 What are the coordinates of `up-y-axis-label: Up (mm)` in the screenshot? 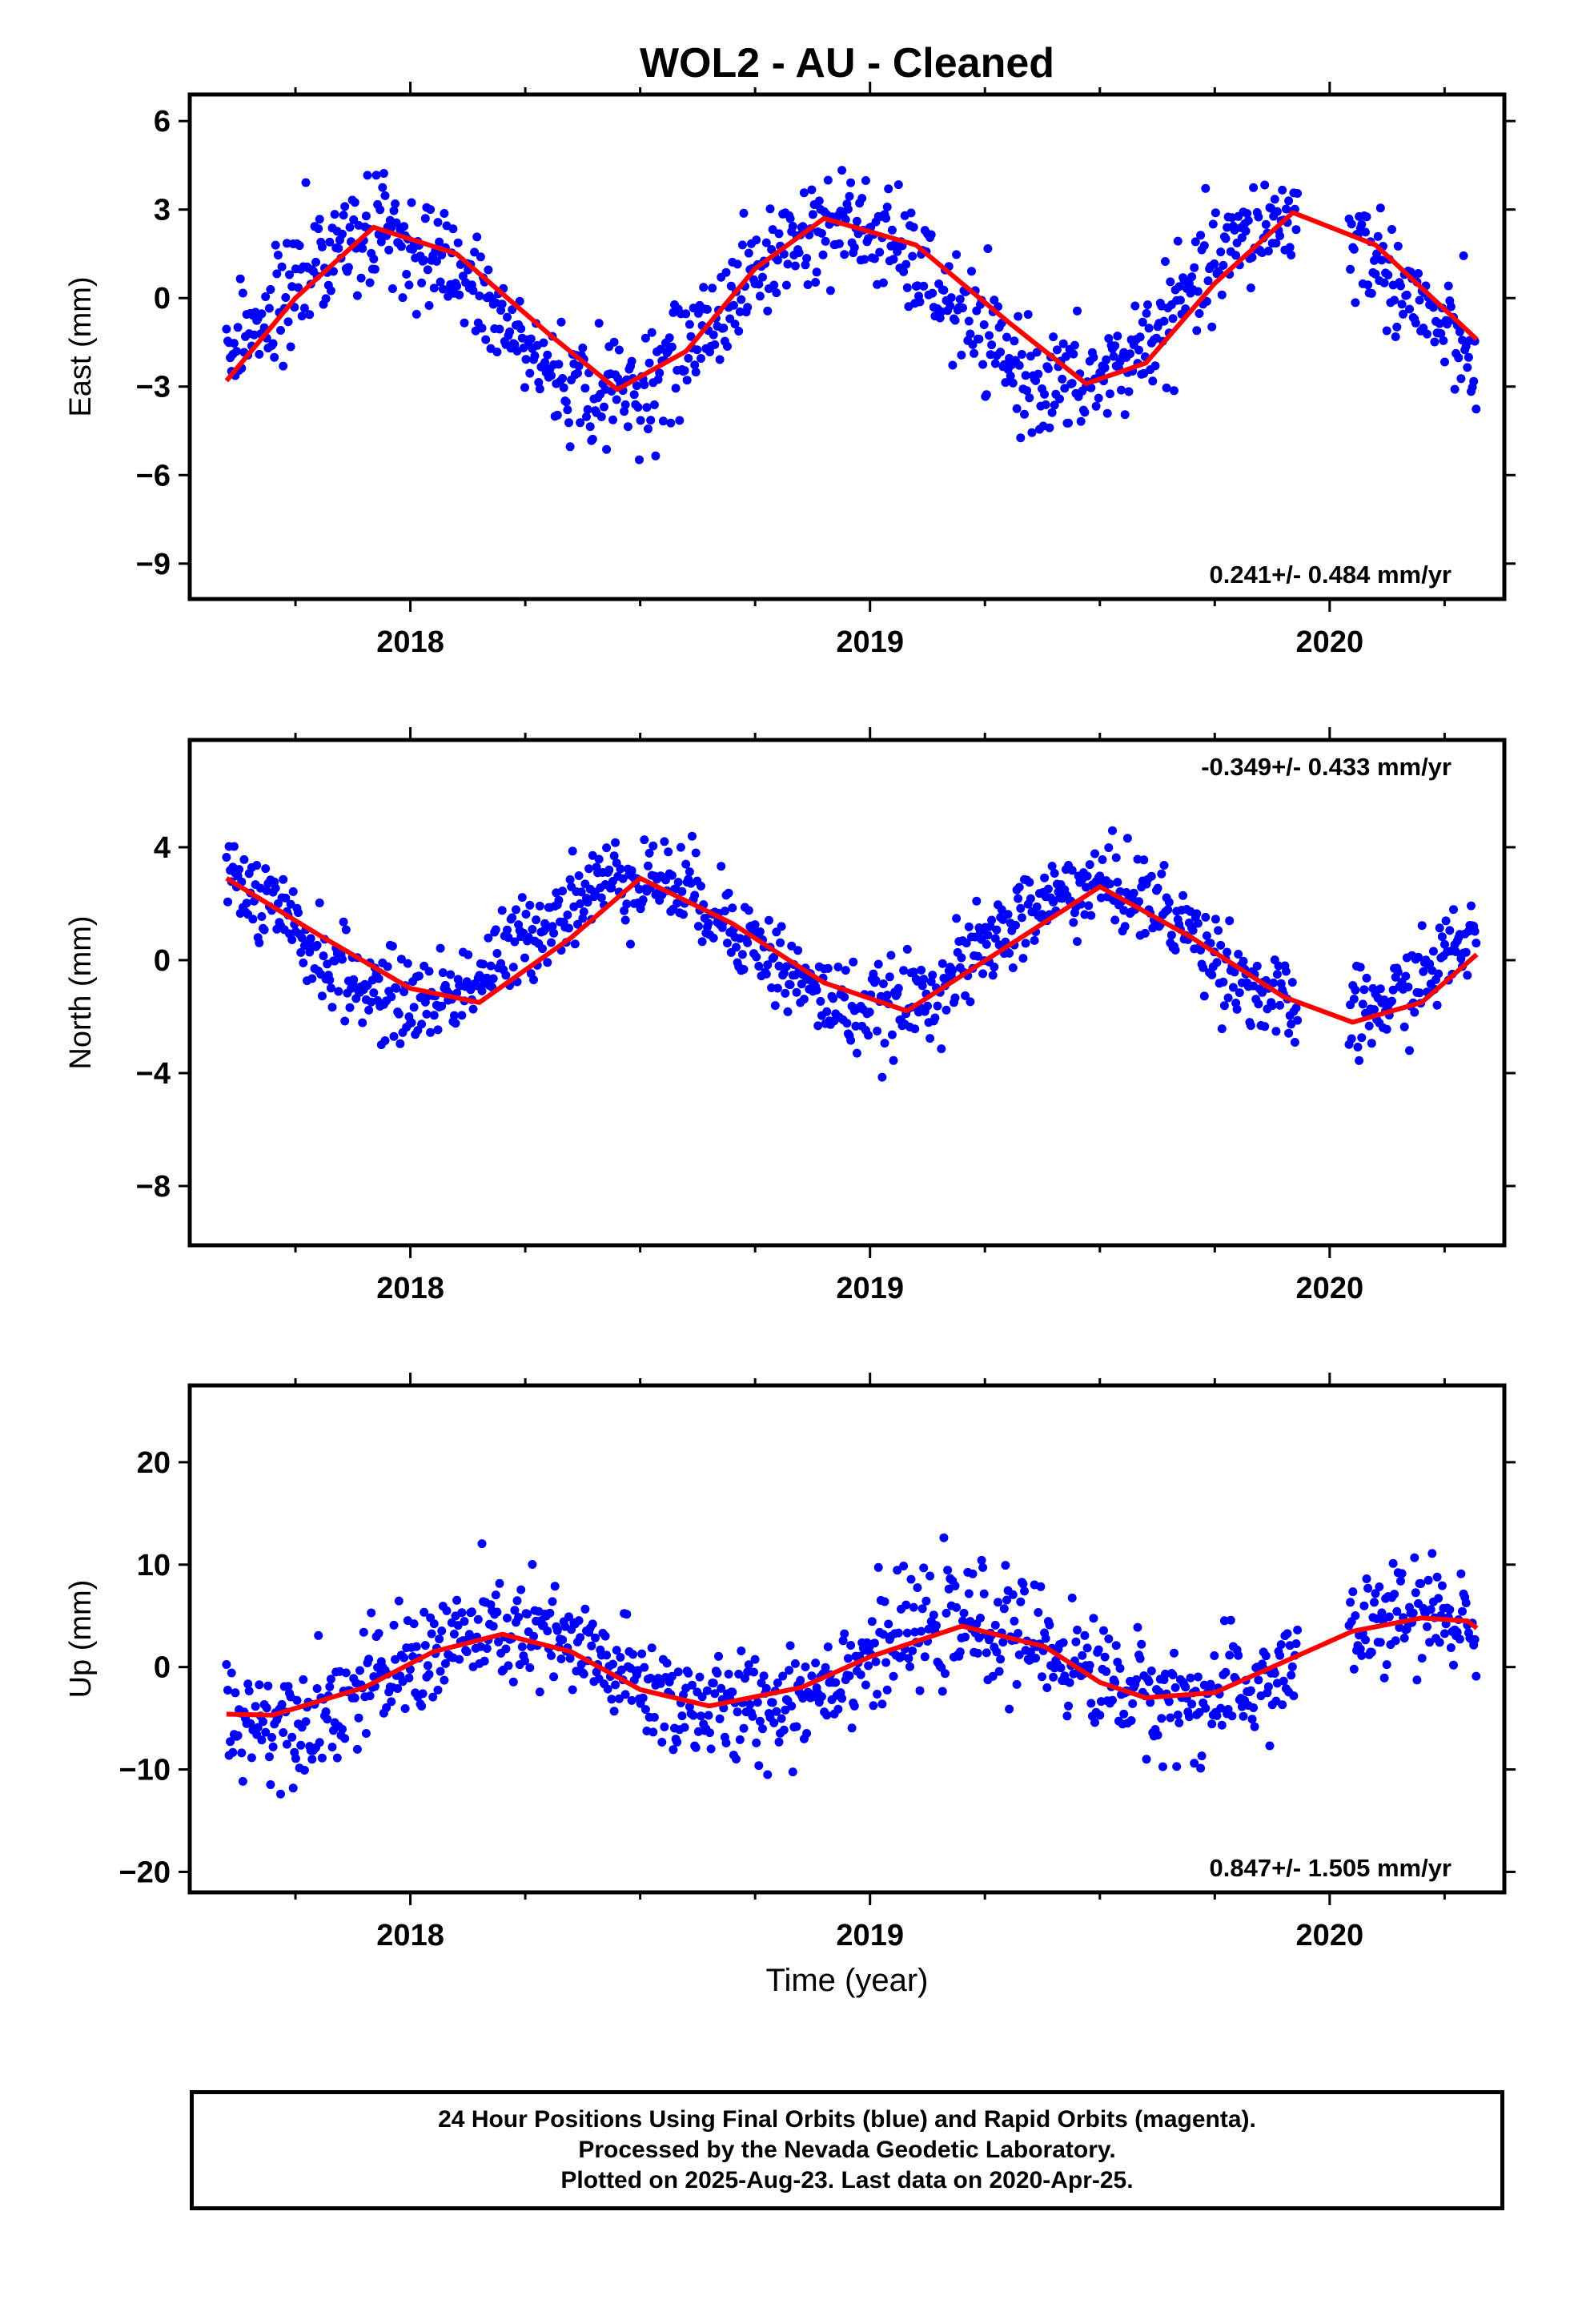 It's located at (81, 1639).